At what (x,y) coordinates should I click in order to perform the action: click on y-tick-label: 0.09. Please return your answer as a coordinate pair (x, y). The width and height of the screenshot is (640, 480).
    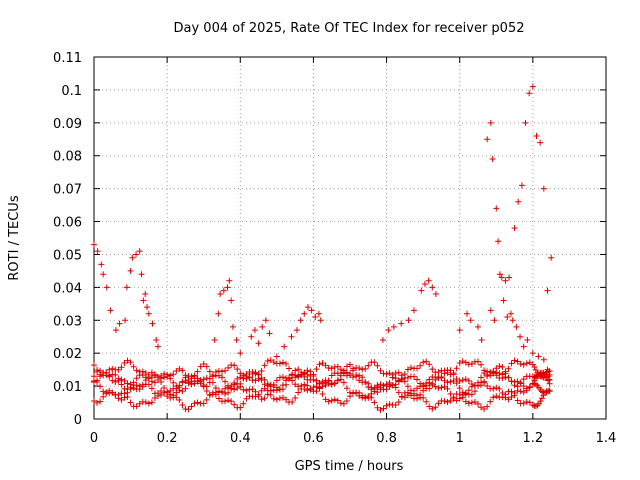
    Looking at the image, I should click on (67, 124).